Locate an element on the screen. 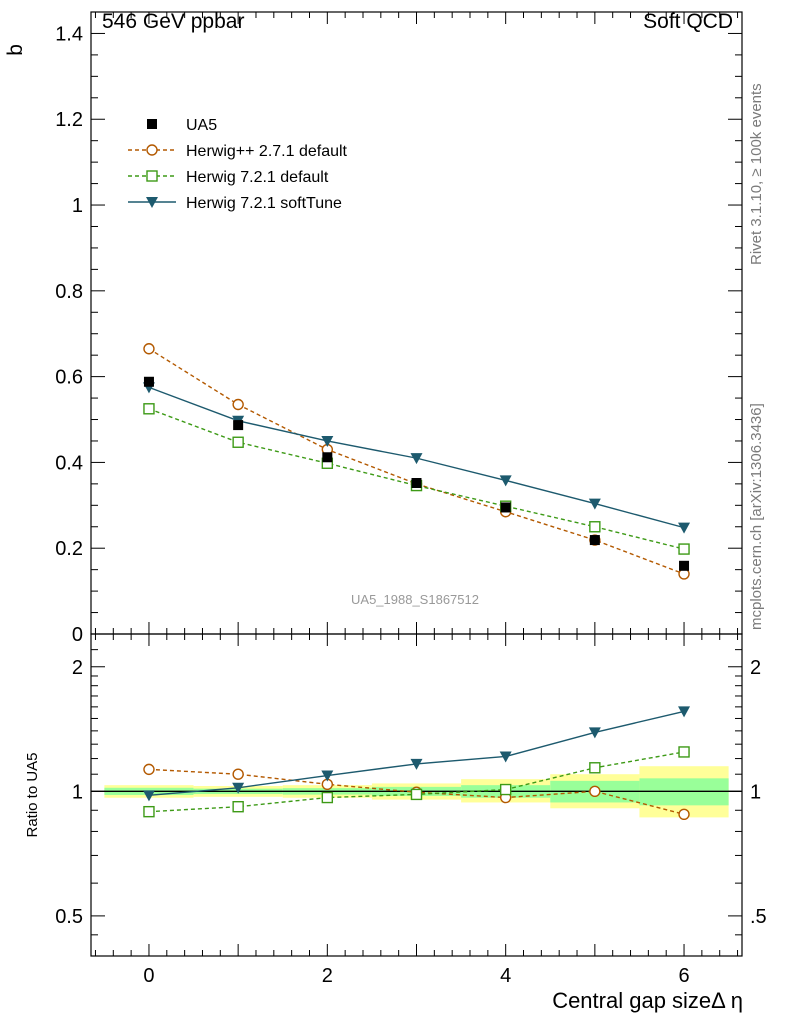 The image size is (786, 1024). y-axis-label: b is located at coordinates (15, 50).